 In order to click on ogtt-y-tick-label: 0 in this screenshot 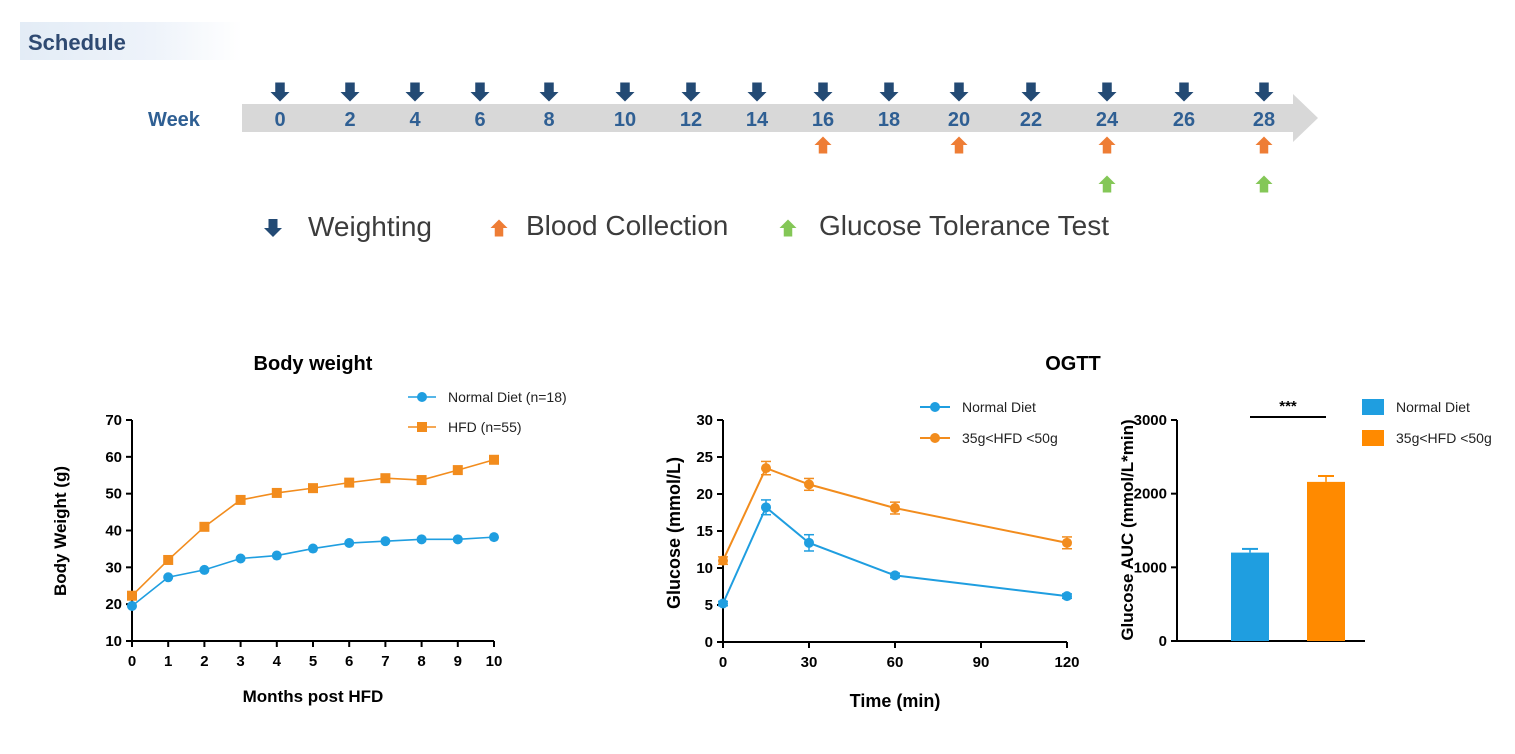, I will do `click(709, 642)`.